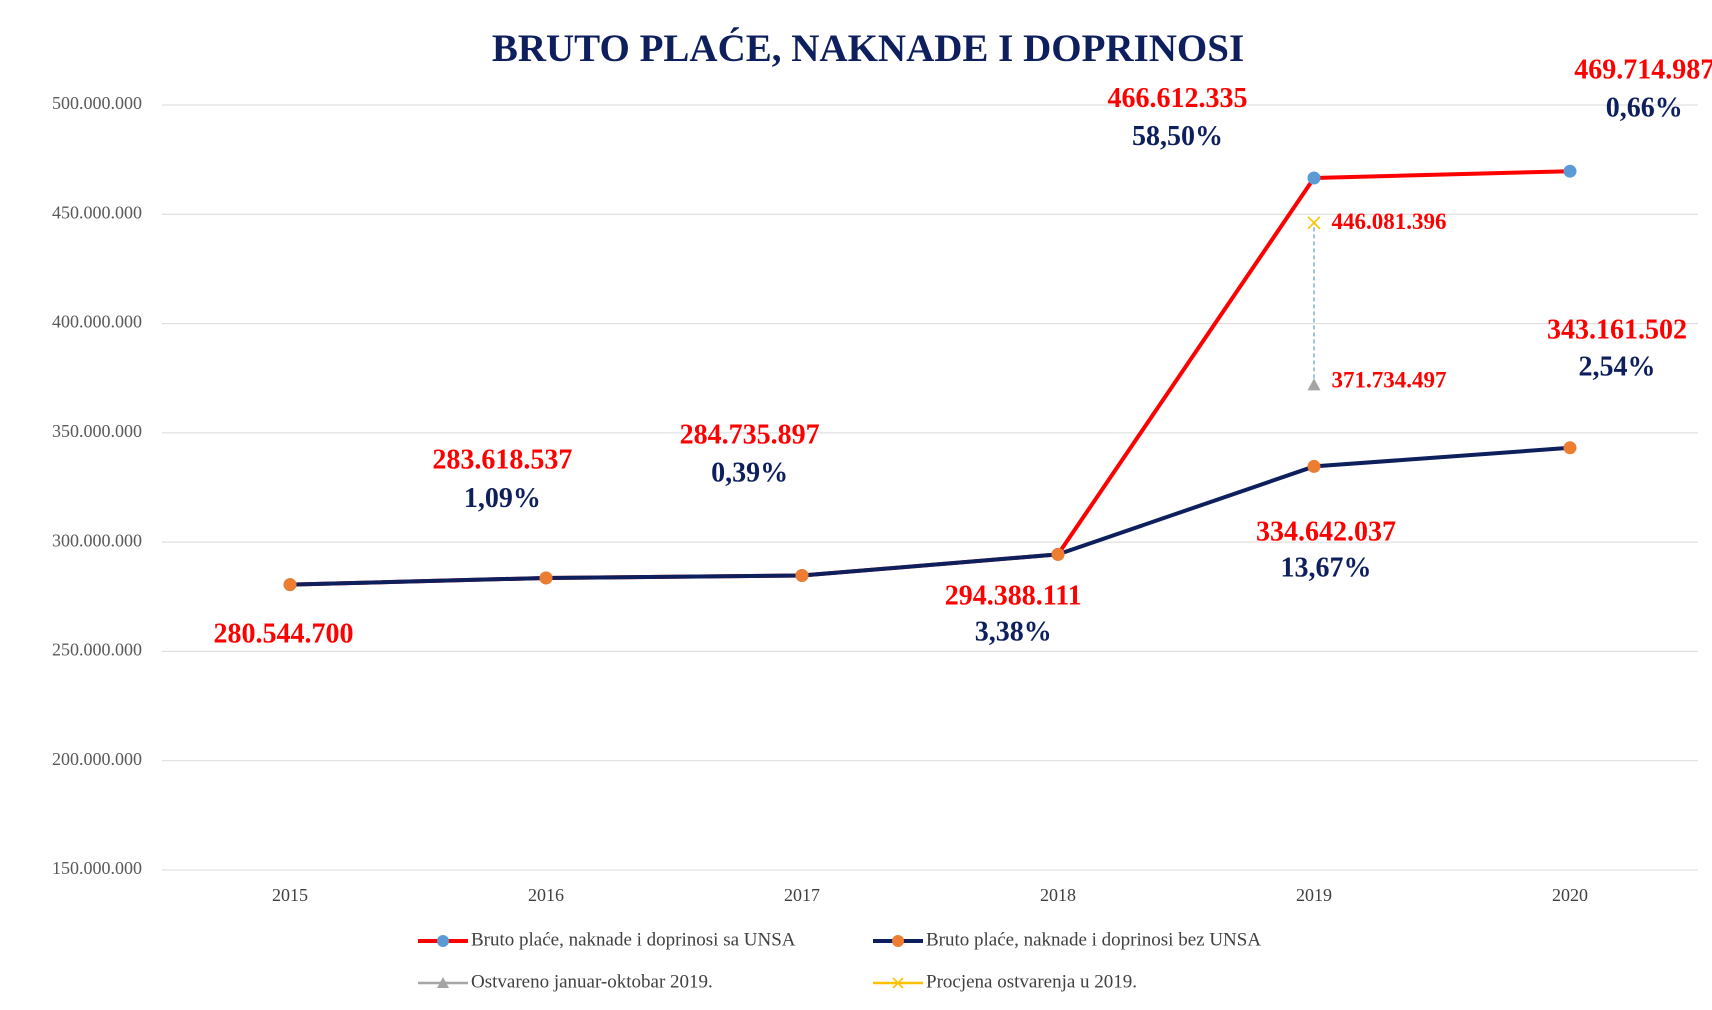  I want to click on legend-label: Ostvareno januar-oktobar 2019., so click(592, 981).